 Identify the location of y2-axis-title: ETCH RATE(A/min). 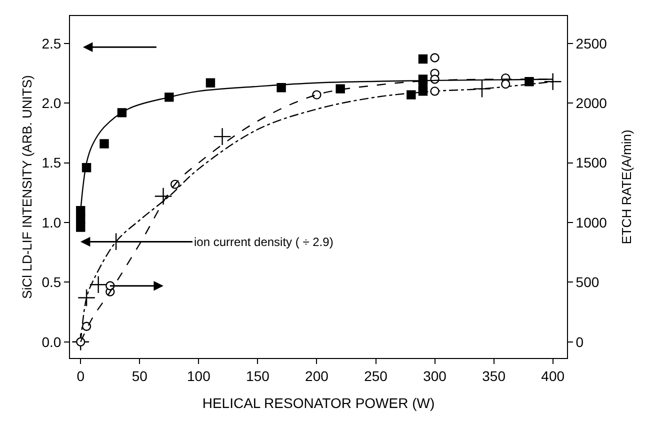
(626, 187).